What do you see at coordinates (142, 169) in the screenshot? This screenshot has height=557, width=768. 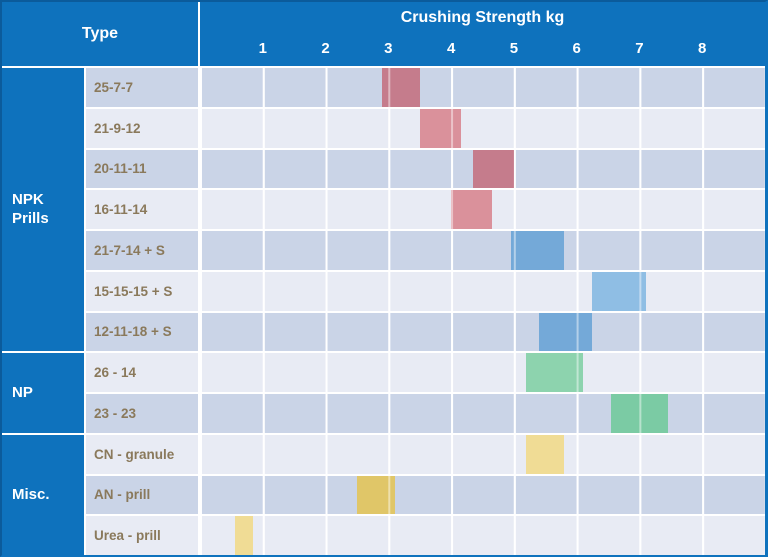 I see `row-label: 20-11-11` at bounding box center [142, 169].